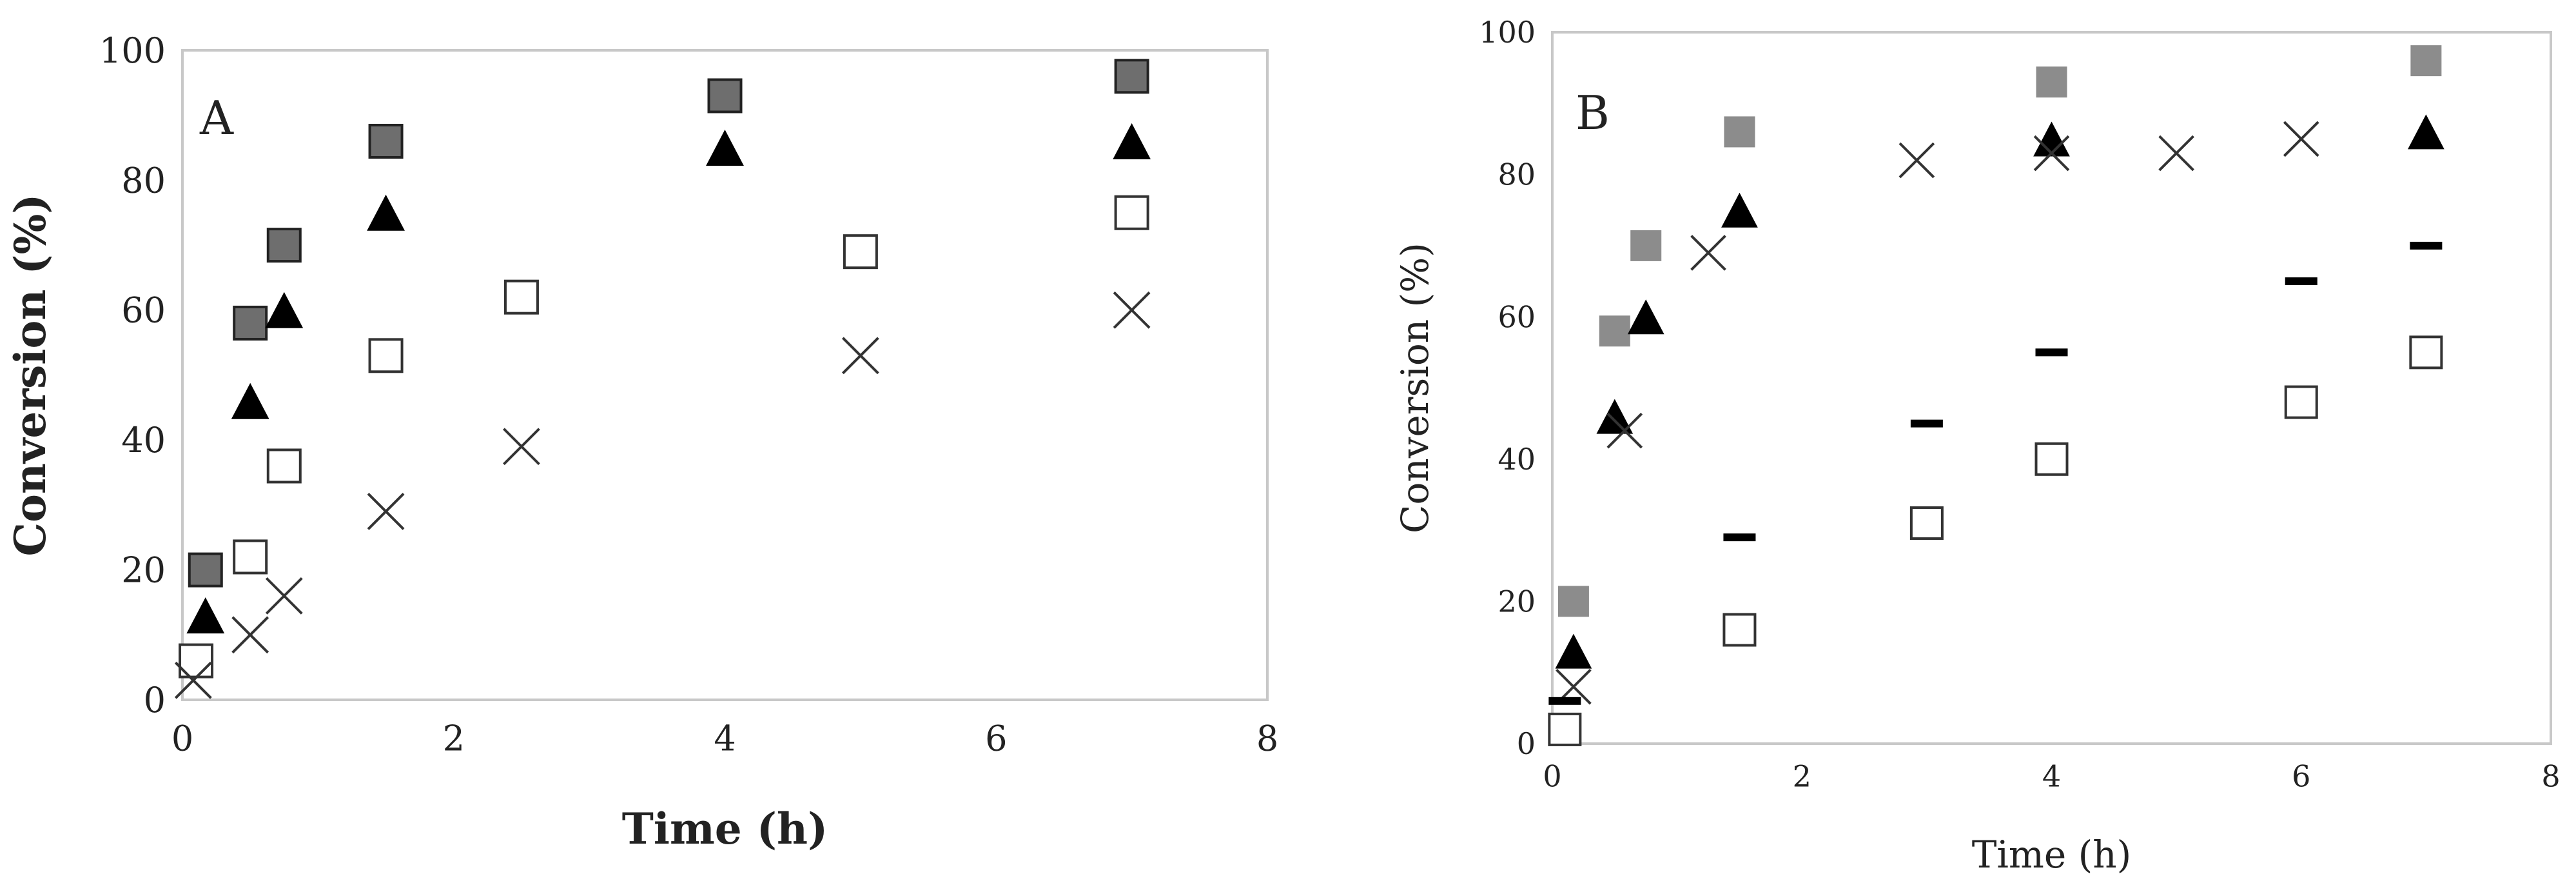  What do you see at coordinates (1415, 388) in the screenshot?
I see `y-axis-label-b: Conversion (%)` at bounding box center [1415, 388].